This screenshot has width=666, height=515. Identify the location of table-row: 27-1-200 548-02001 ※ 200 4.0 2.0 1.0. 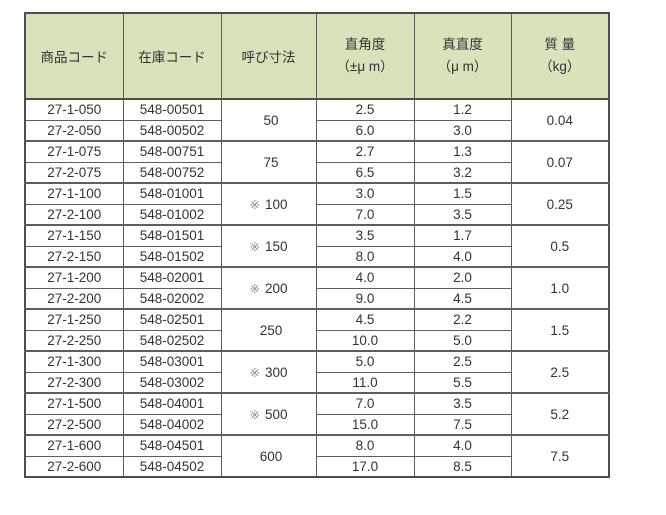
(317, 288).